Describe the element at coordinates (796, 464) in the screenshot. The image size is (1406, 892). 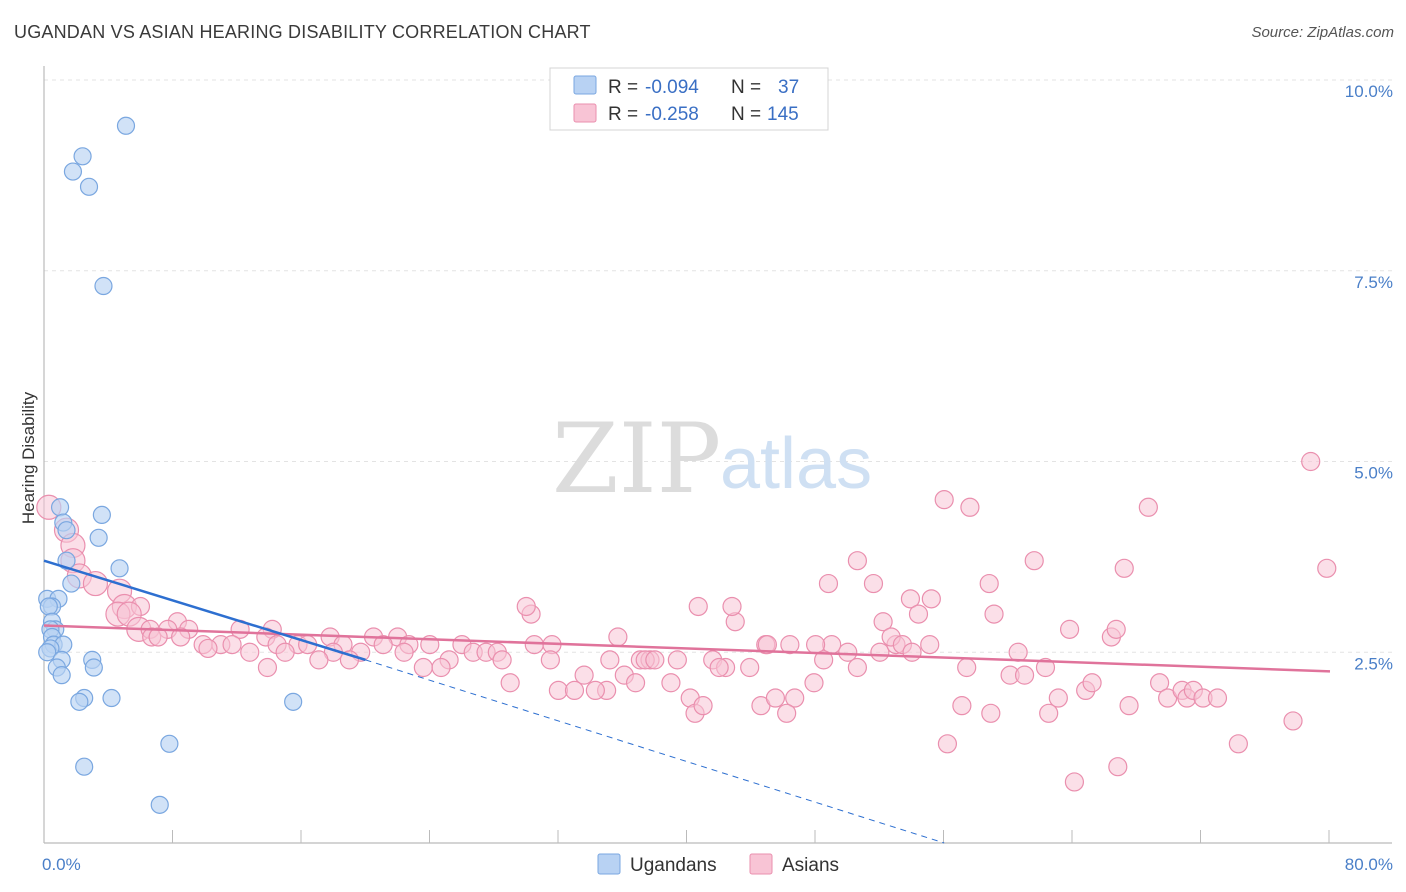
I see `watermark-atlas: atlas` at that location.